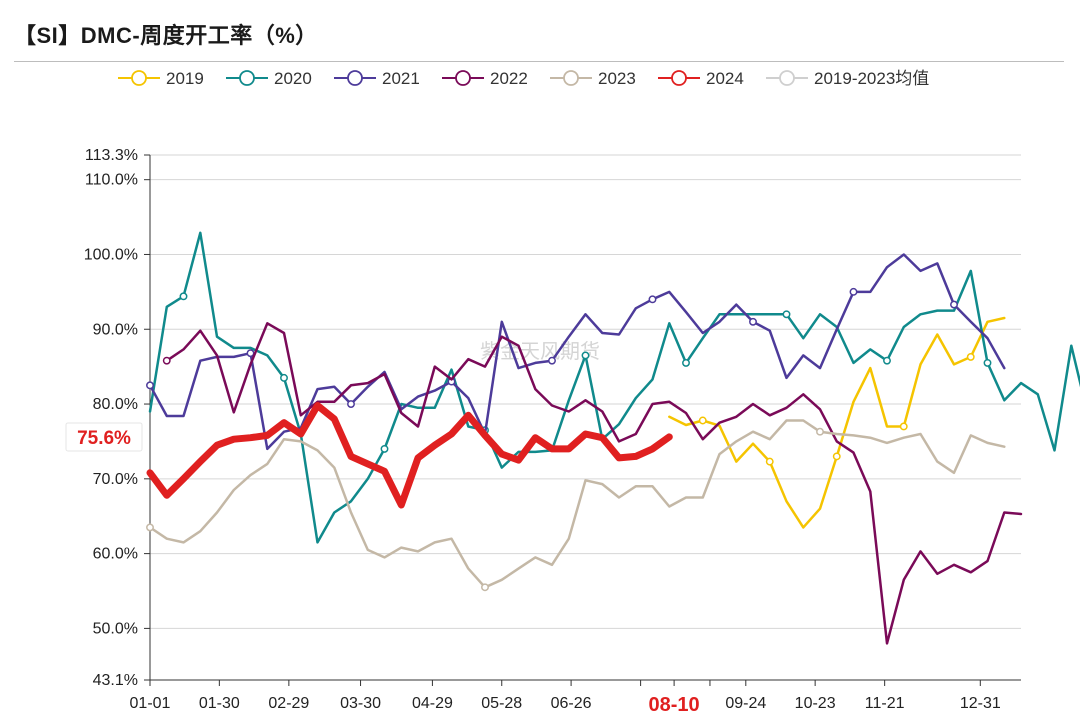 This screenshot has height=720, width=1080. I want to click on current-value-label: 75.6%, so click(104, 438).